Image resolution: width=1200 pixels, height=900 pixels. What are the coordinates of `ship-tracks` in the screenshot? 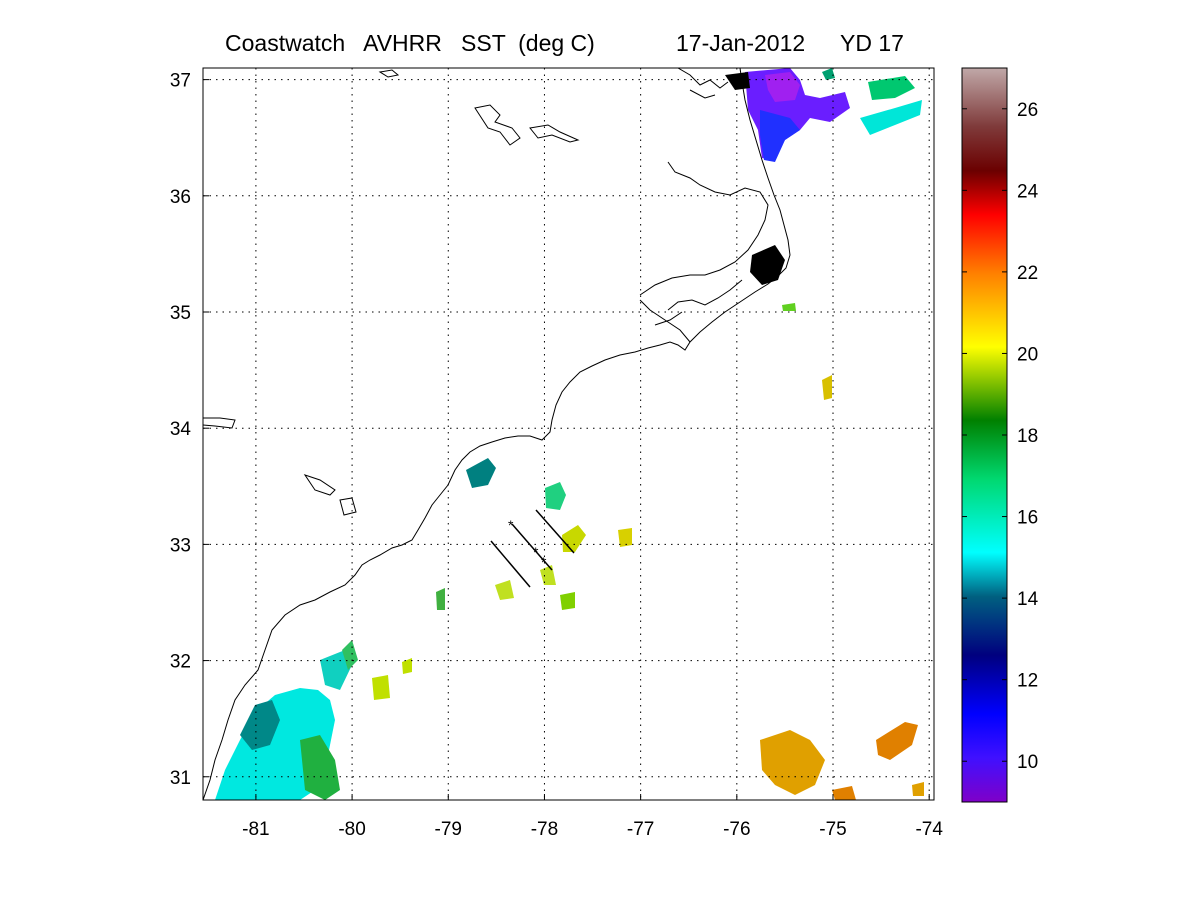 It's located at (532, 548).